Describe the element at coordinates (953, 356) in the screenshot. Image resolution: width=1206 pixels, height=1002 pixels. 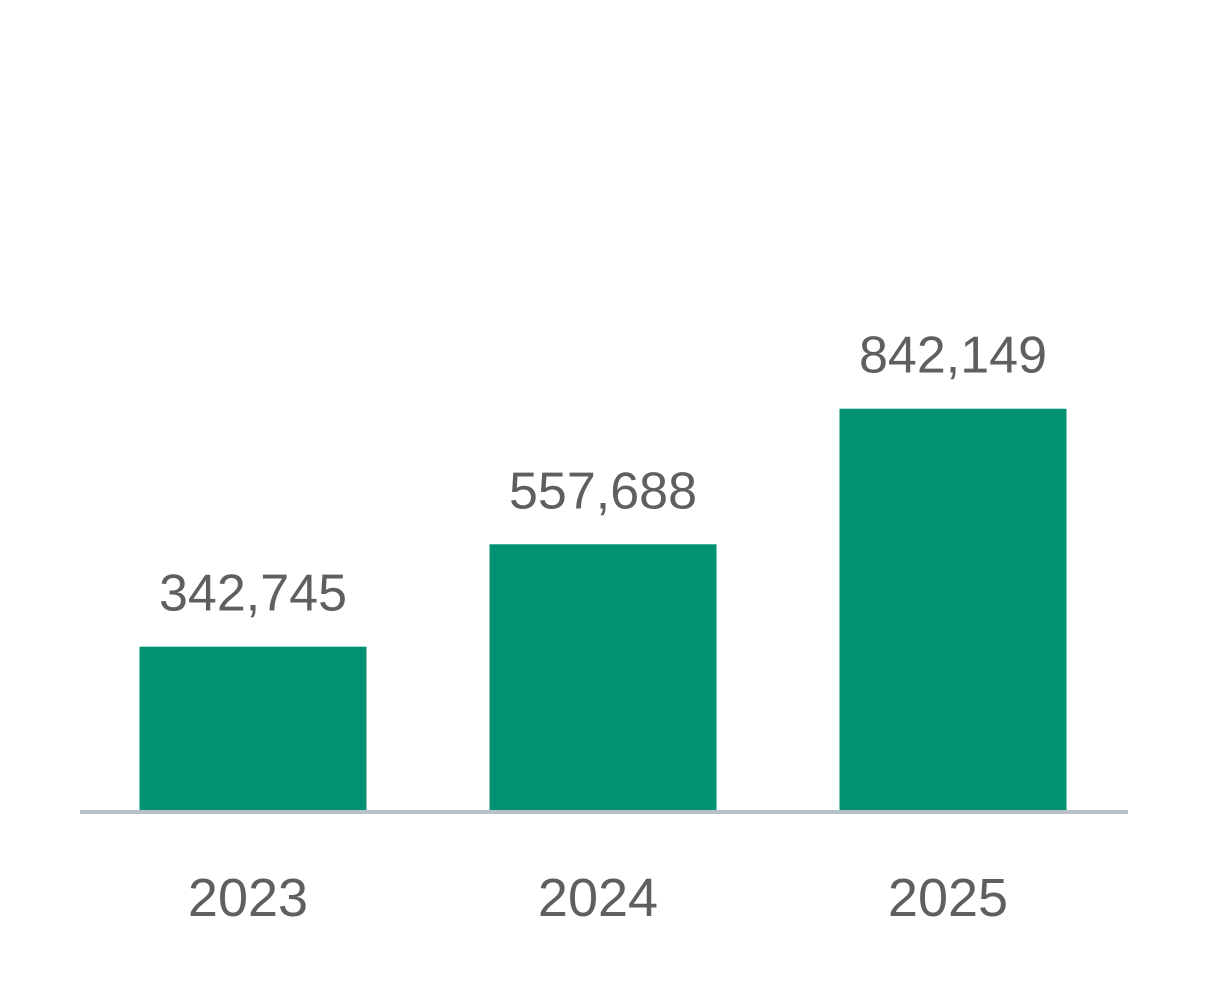
I see `value-label-2025: 842,149` at that location.